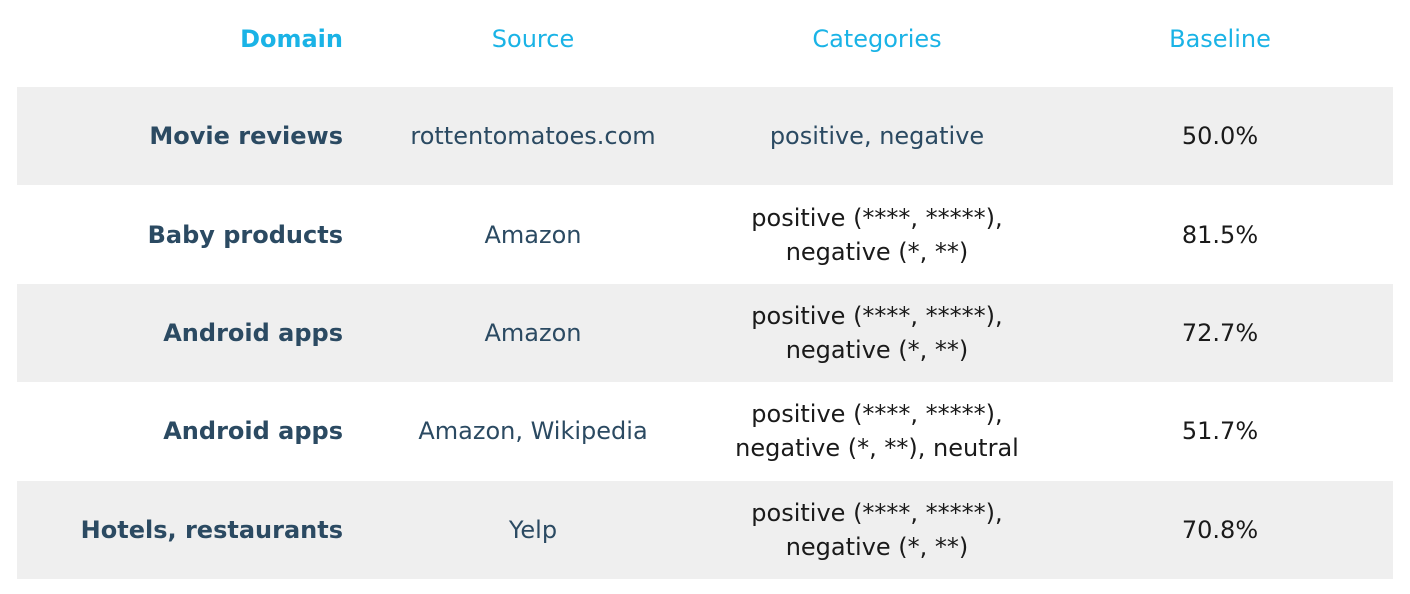 The width and height of the screenshot is (1410, 594). I want to click on categories-cell: positive, negative, so click(877, 136).